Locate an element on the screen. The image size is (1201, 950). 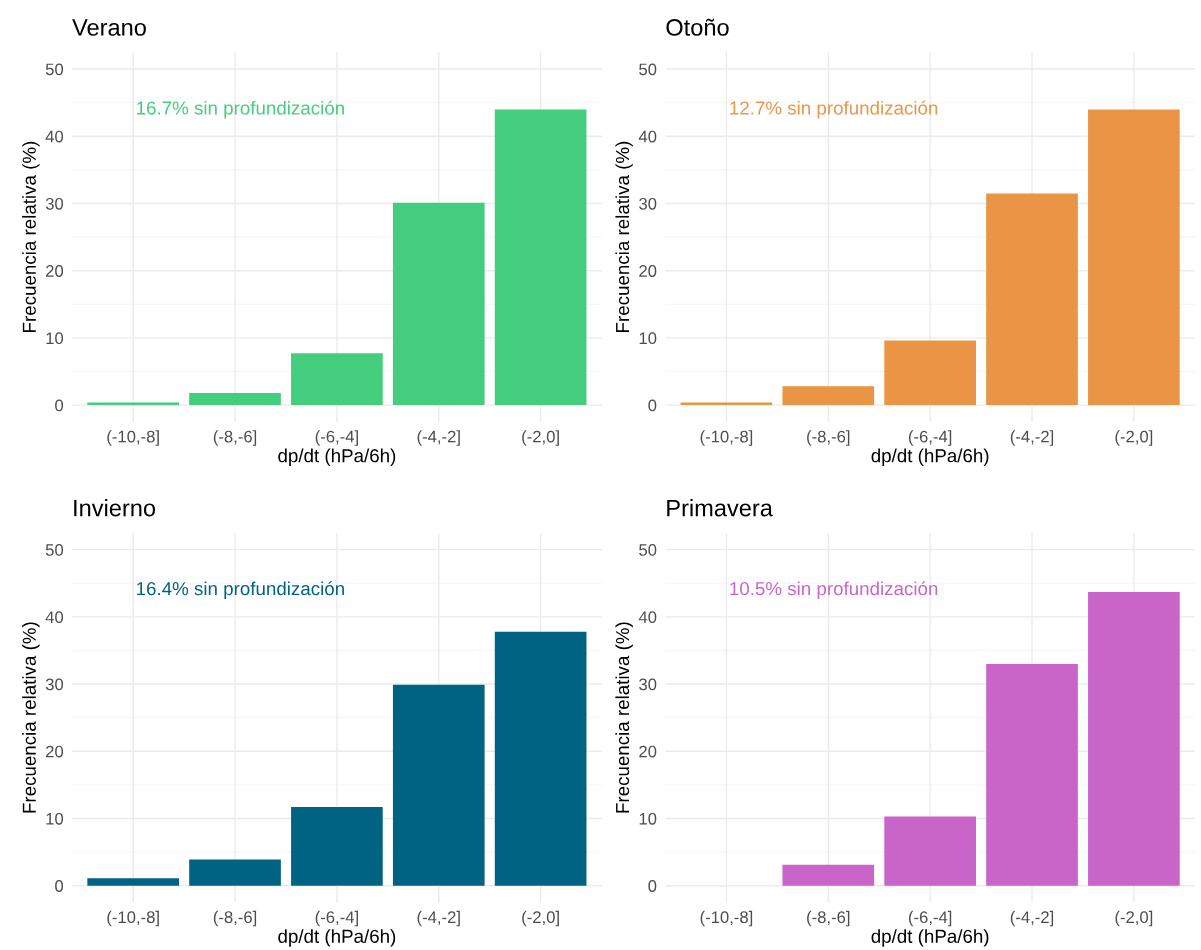
chart-title: Invierno is located at coordinates (115, 508).